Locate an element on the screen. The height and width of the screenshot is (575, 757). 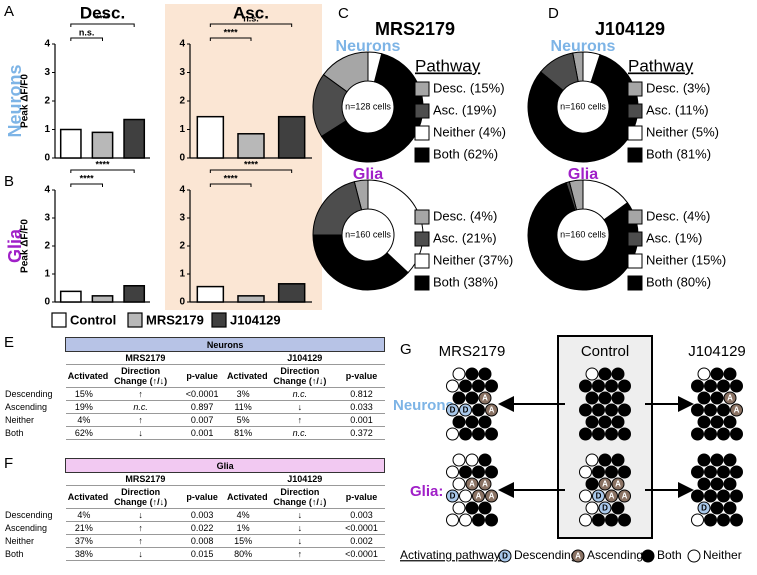
panel-letter: A is located at coordinates (9, 11).